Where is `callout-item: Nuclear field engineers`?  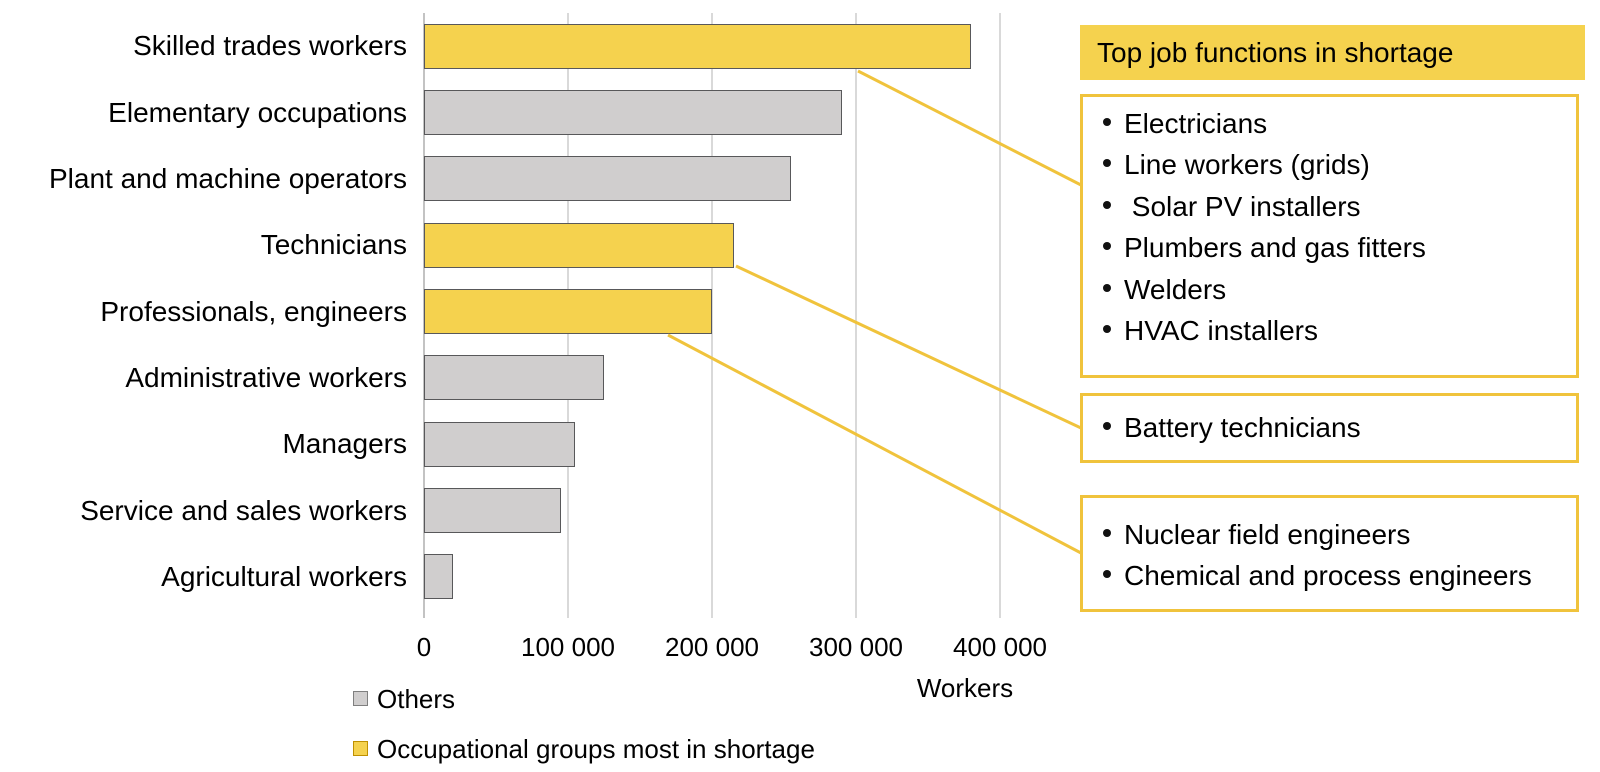 callout-item: Nuclear field engineers is located at coordinates (1339, 535).